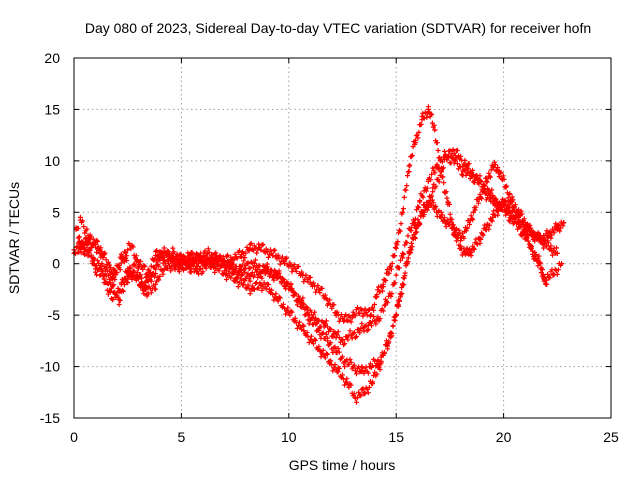 This screenshot has width=640, height=480. What do you see at coordinates (504, 437) in the screenshot?
I see `x-tick-label: 20` at bounding box center [504, 437].